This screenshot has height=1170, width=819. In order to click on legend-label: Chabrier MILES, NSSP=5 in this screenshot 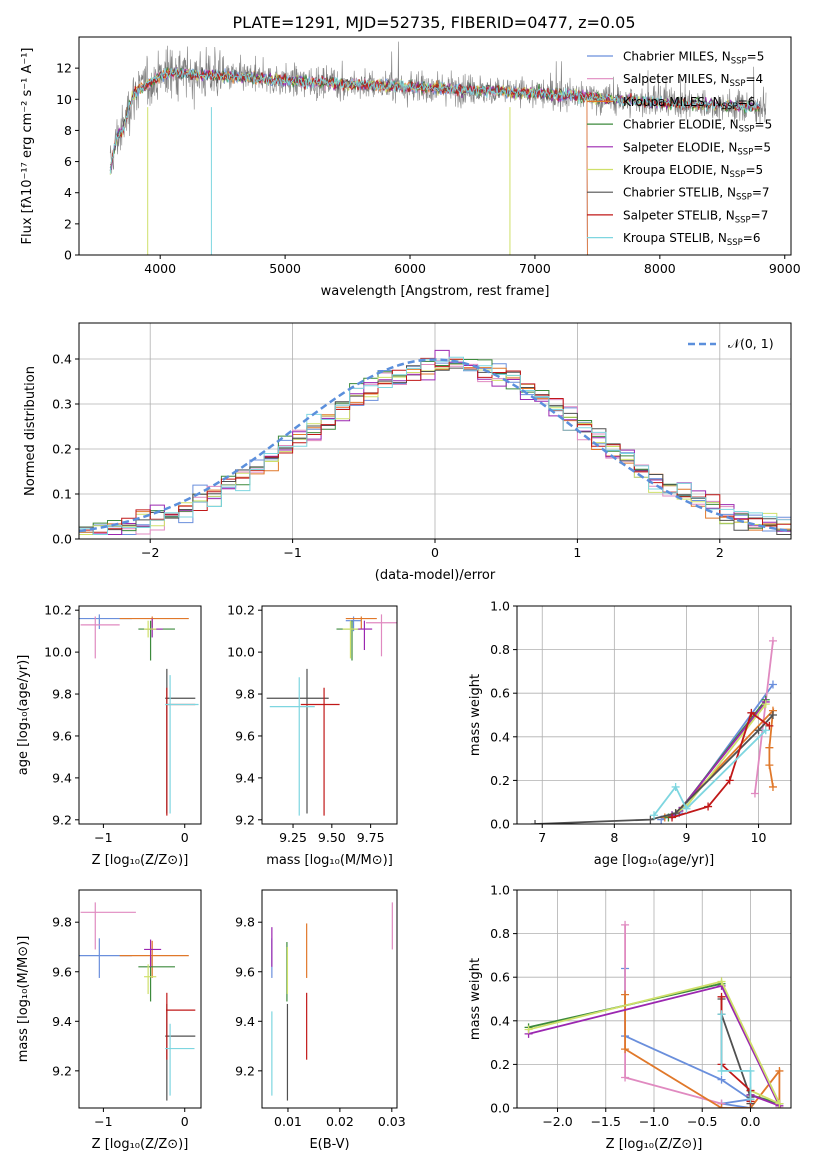, I will do `click(693, 58)`.